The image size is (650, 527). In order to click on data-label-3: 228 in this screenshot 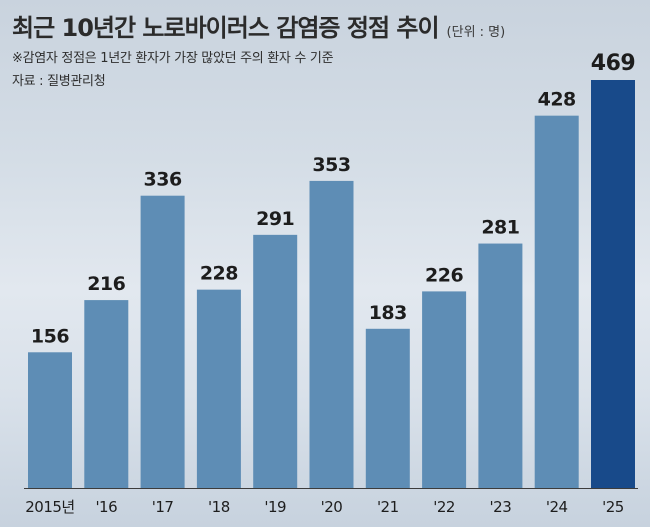, I will do `click(219, 274)`.